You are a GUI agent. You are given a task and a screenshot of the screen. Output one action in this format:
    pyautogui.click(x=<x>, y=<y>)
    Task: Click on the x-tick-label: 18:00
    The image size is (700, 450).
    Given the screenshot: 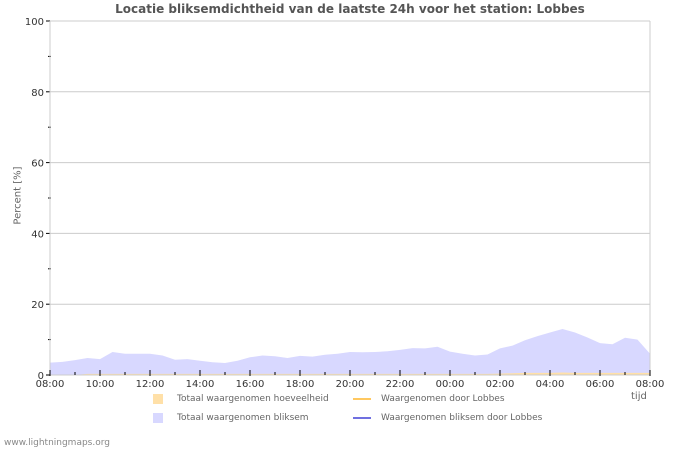 What is the action you would take?
    pyautogui.click(x=300, y=384)
    